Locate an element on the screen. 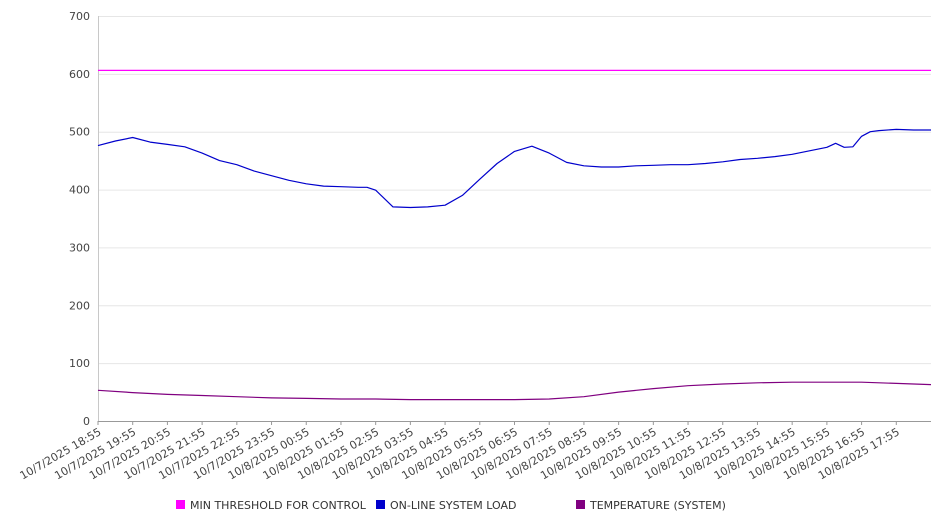 The height and width of the screenshot is (526, 946). y-tick-label: 300 is located at coordinates (79, 247).